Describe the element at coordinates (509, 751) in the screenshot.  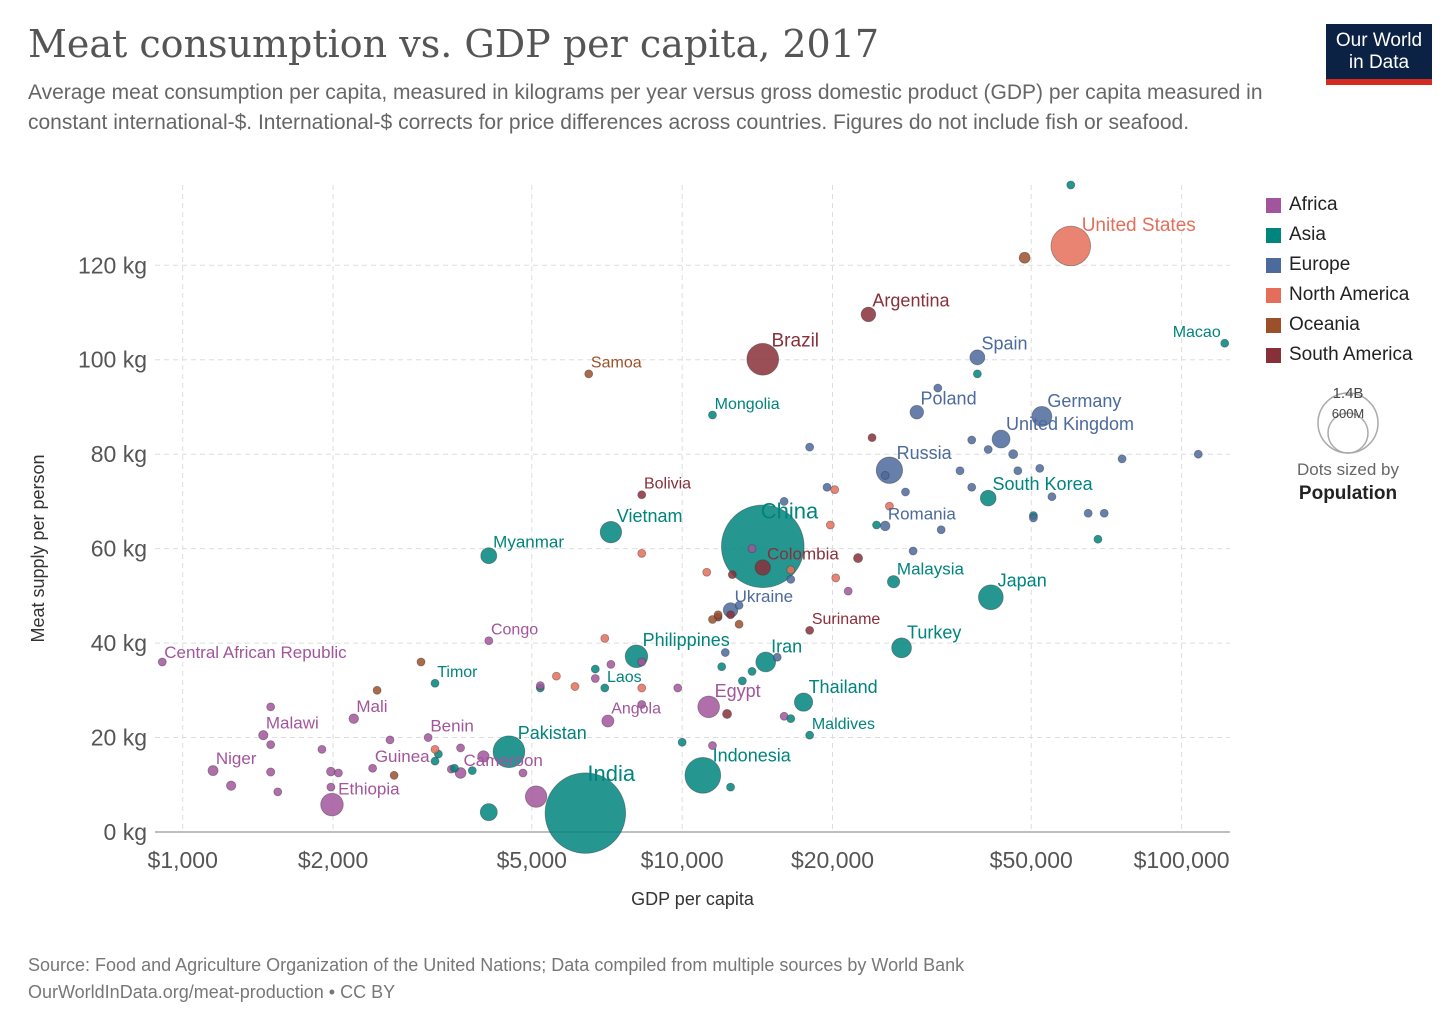
I see `point-pakistan` at that location.